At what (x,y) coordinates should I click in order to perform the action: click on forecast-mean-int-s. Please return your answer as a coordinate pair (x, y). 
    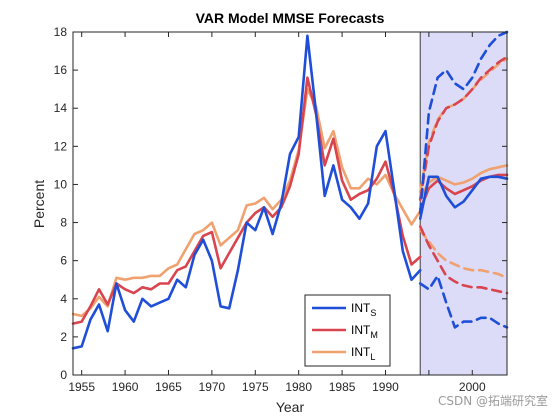
    Looking at the image, I should click on (463, 197).